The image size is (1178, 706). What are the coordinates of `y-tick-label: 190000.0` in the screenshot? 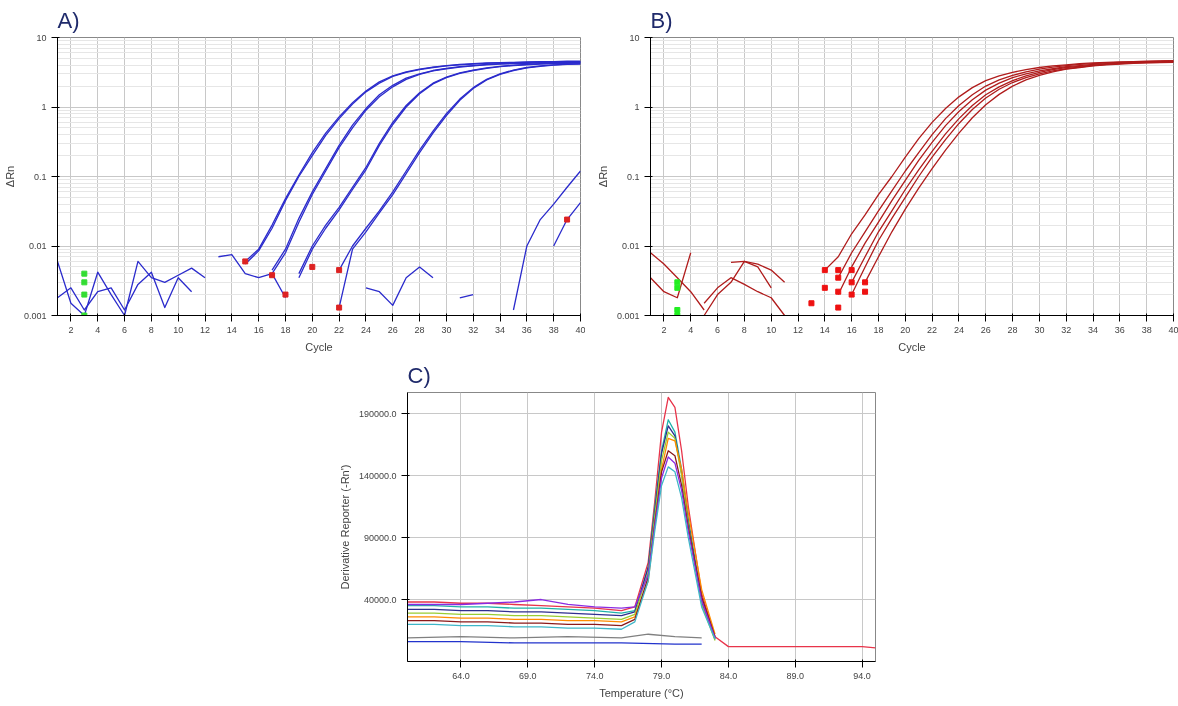 It's located at (377, 413).